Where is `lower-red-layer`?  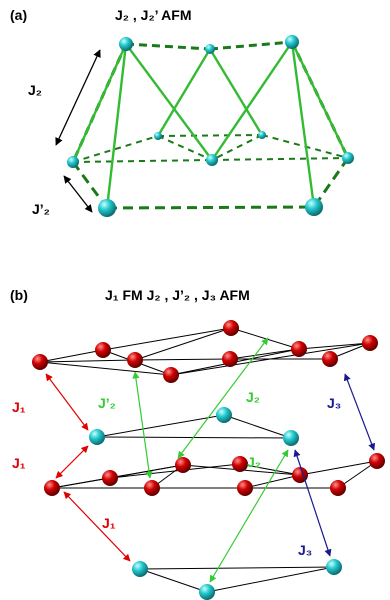 lower-red-layer is located at coordinates (214, 474).